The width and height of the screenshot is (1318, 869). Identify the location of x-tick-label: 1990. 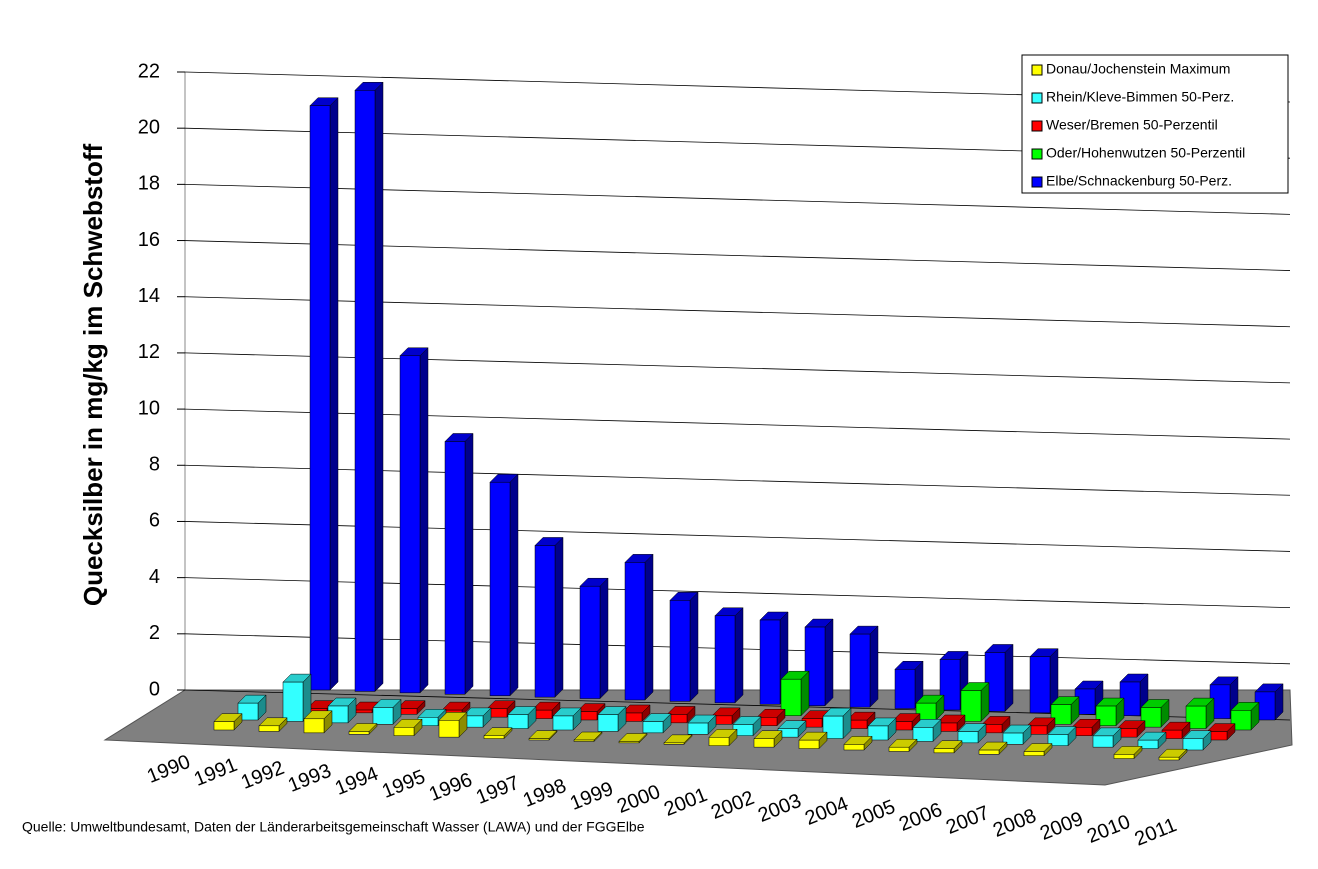
(169, 769).